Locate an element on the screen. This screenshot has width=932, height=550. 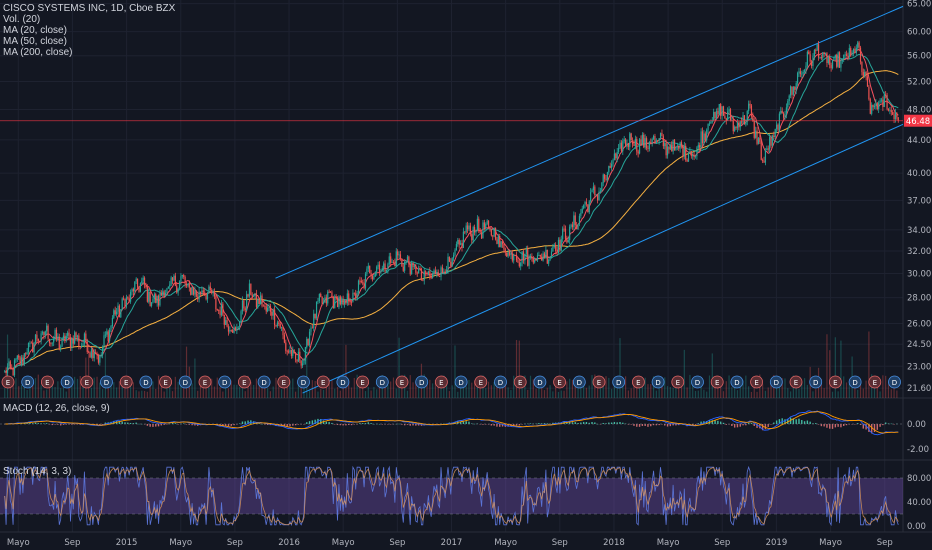
ma200-legend: MA (200, close) is located at coordinates (38, 52).